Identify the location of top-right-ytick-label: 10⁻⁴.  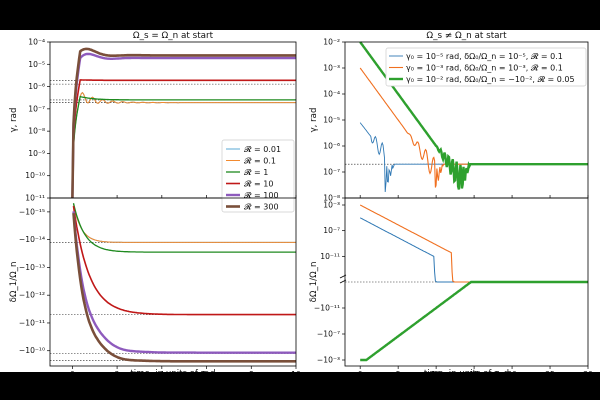
(331, 94).